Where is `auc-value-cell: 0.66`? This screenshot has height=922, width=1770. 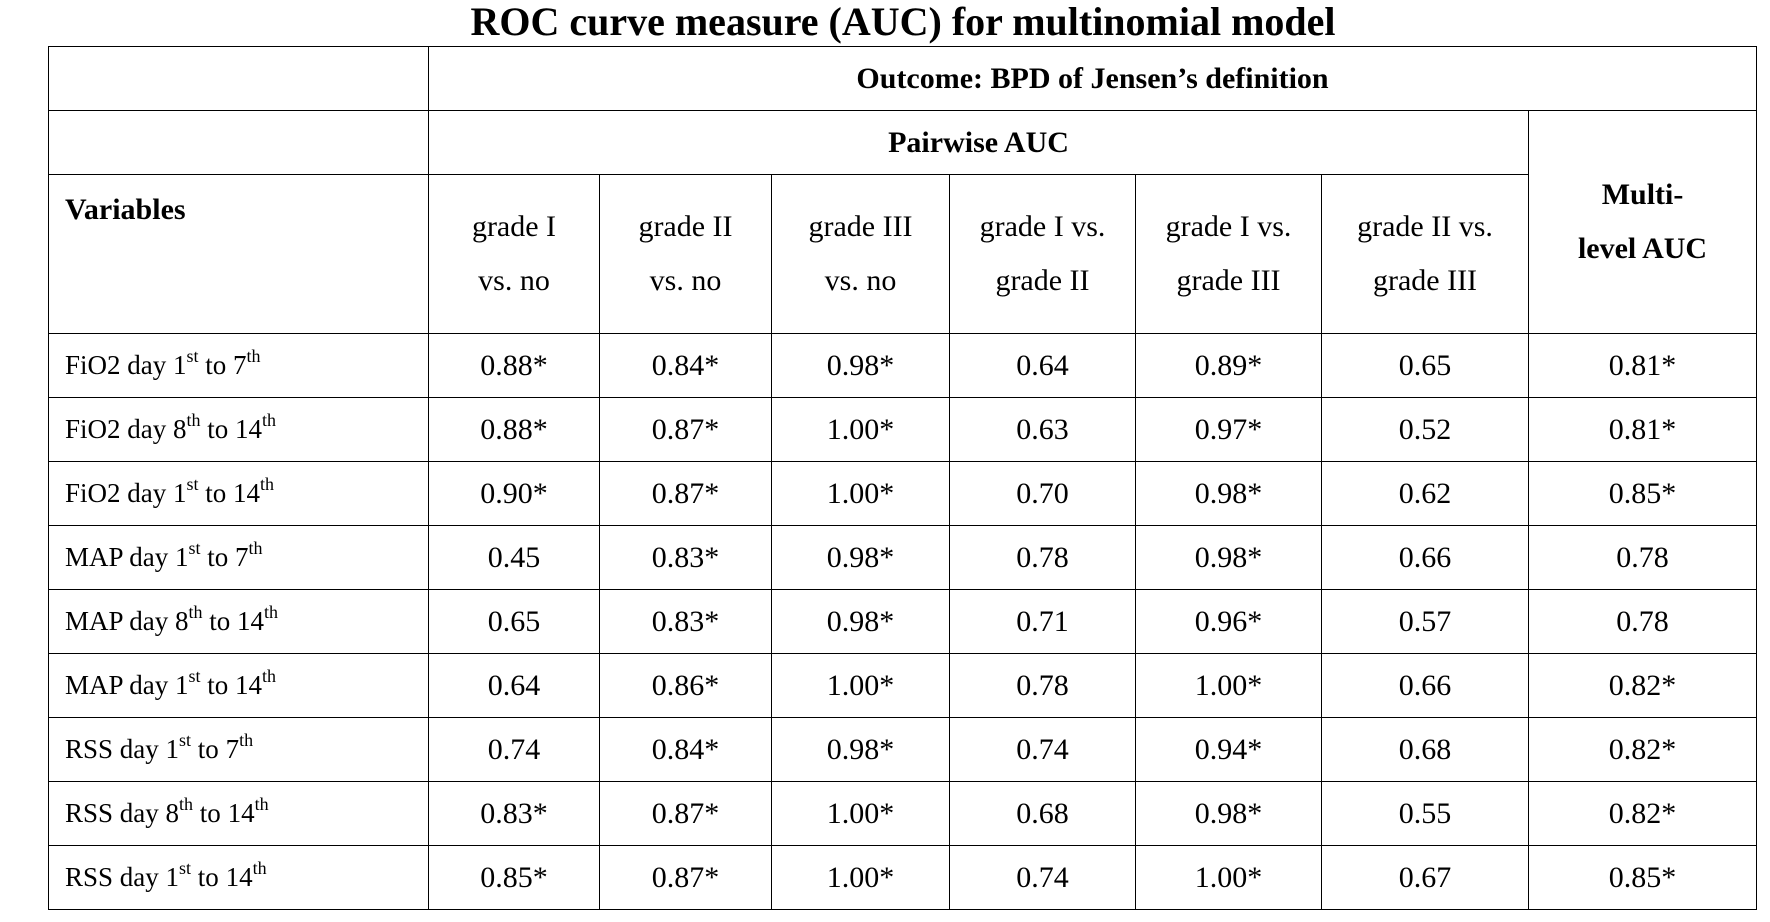 auc-value-cell: 0.66 is located at coordinates (1425, 685).